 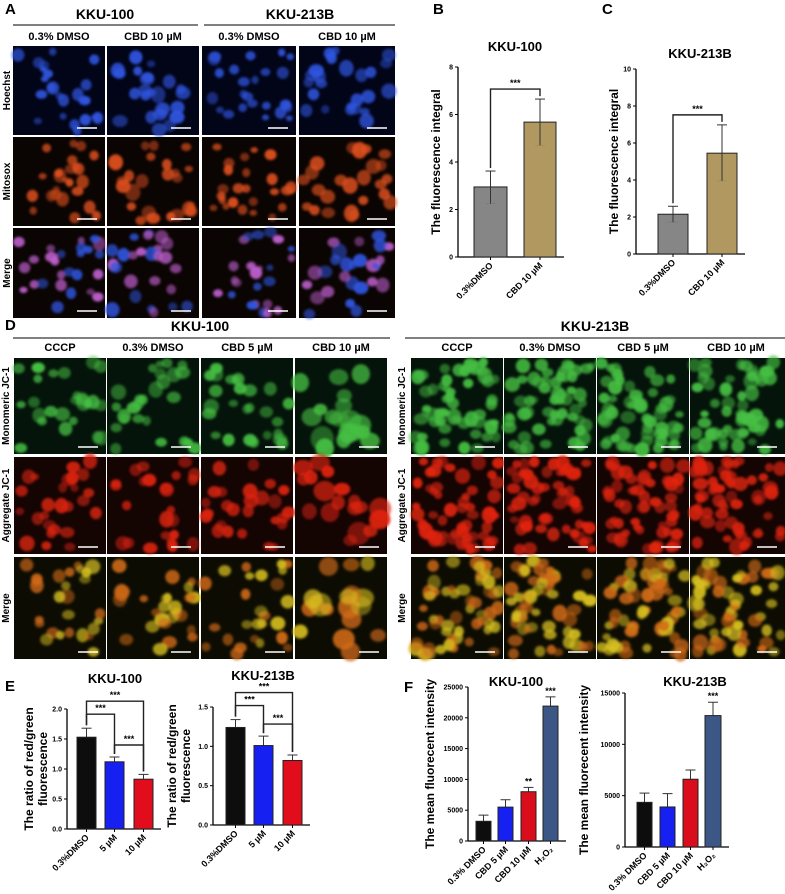 I want to click on column-header: 0.3% DMSO, so click(x=59, y=37).